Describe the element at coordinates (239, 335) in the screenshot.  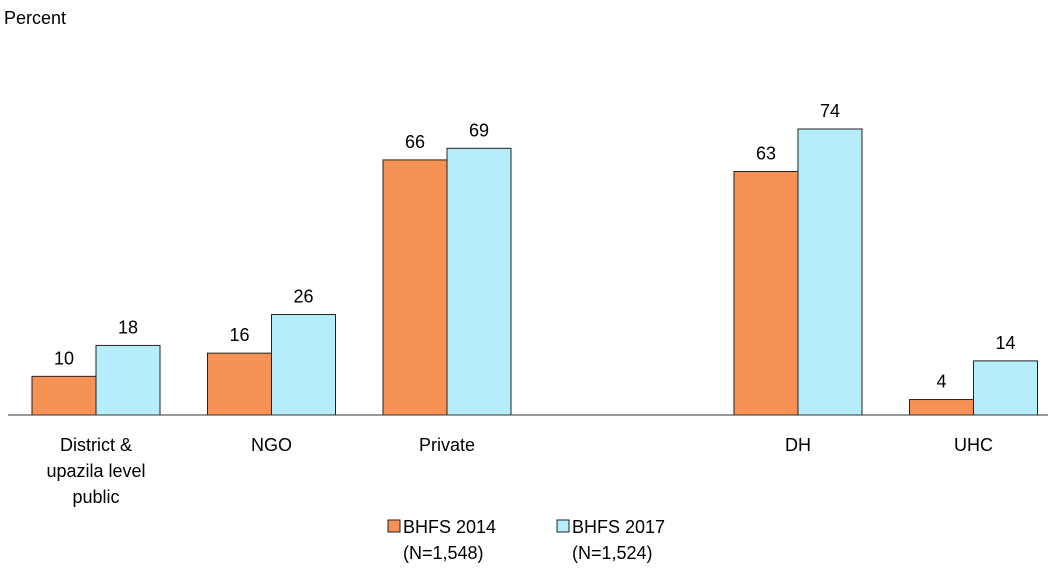
I see `data-label: 16` at that location.